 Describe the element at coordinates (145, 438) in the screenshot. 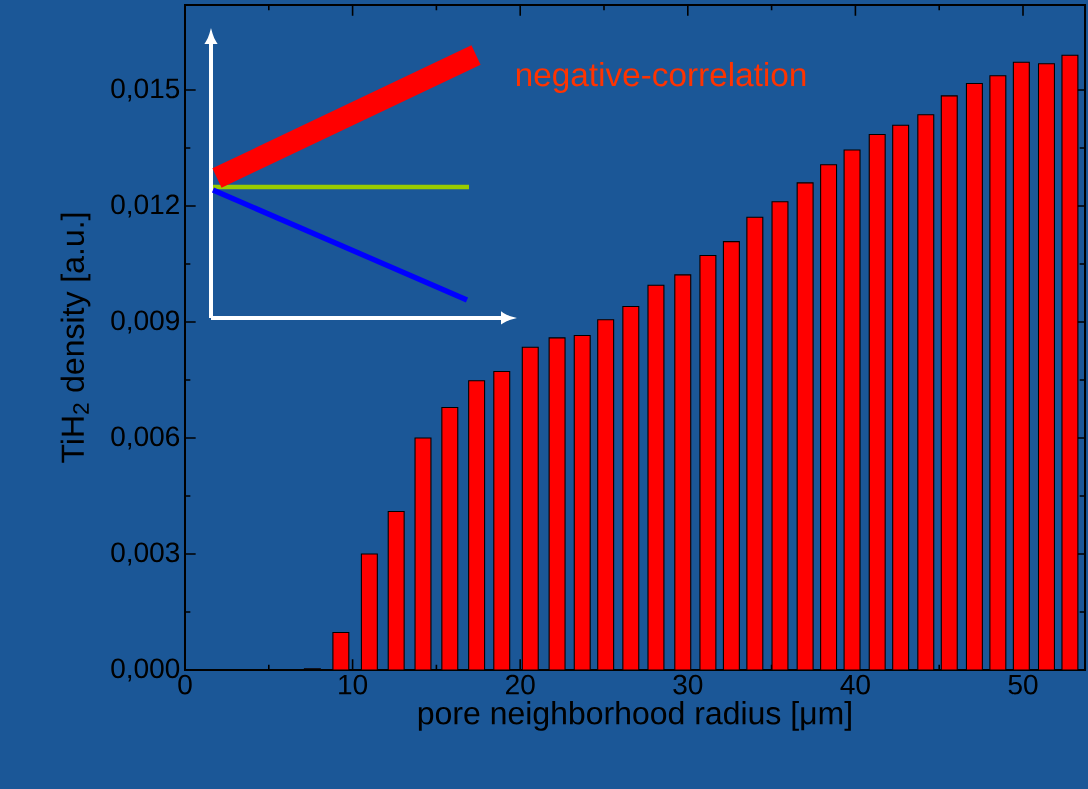

I see `y-tick-label: 0,006` at that location.